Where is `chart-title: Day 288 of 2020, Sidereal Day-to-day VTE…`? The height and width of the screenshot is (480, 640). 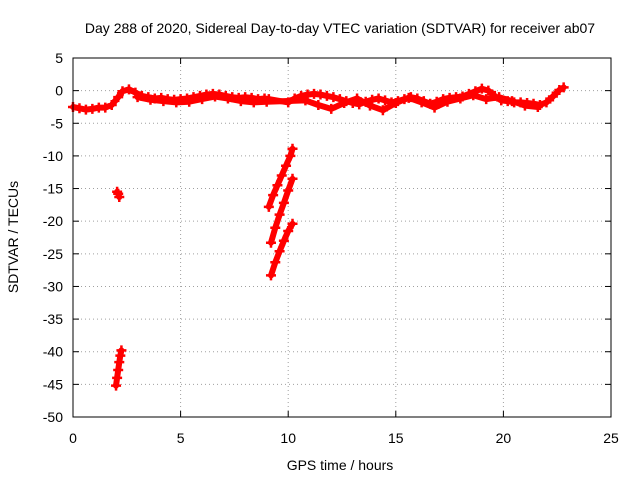
chart-title: Day 288 of 2020, Sidereal Day-to-day VTE… is located at coordinates (340, 28).